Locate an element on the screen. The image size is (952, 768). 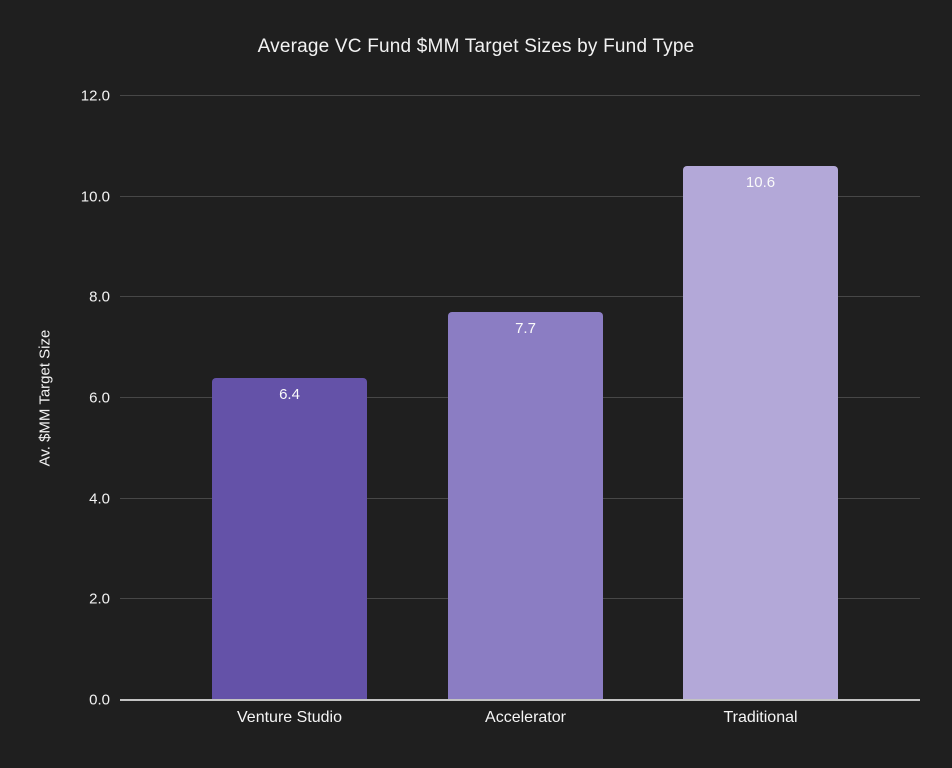
y-tick-label: 6.0 is located at coordinates (99, 398).